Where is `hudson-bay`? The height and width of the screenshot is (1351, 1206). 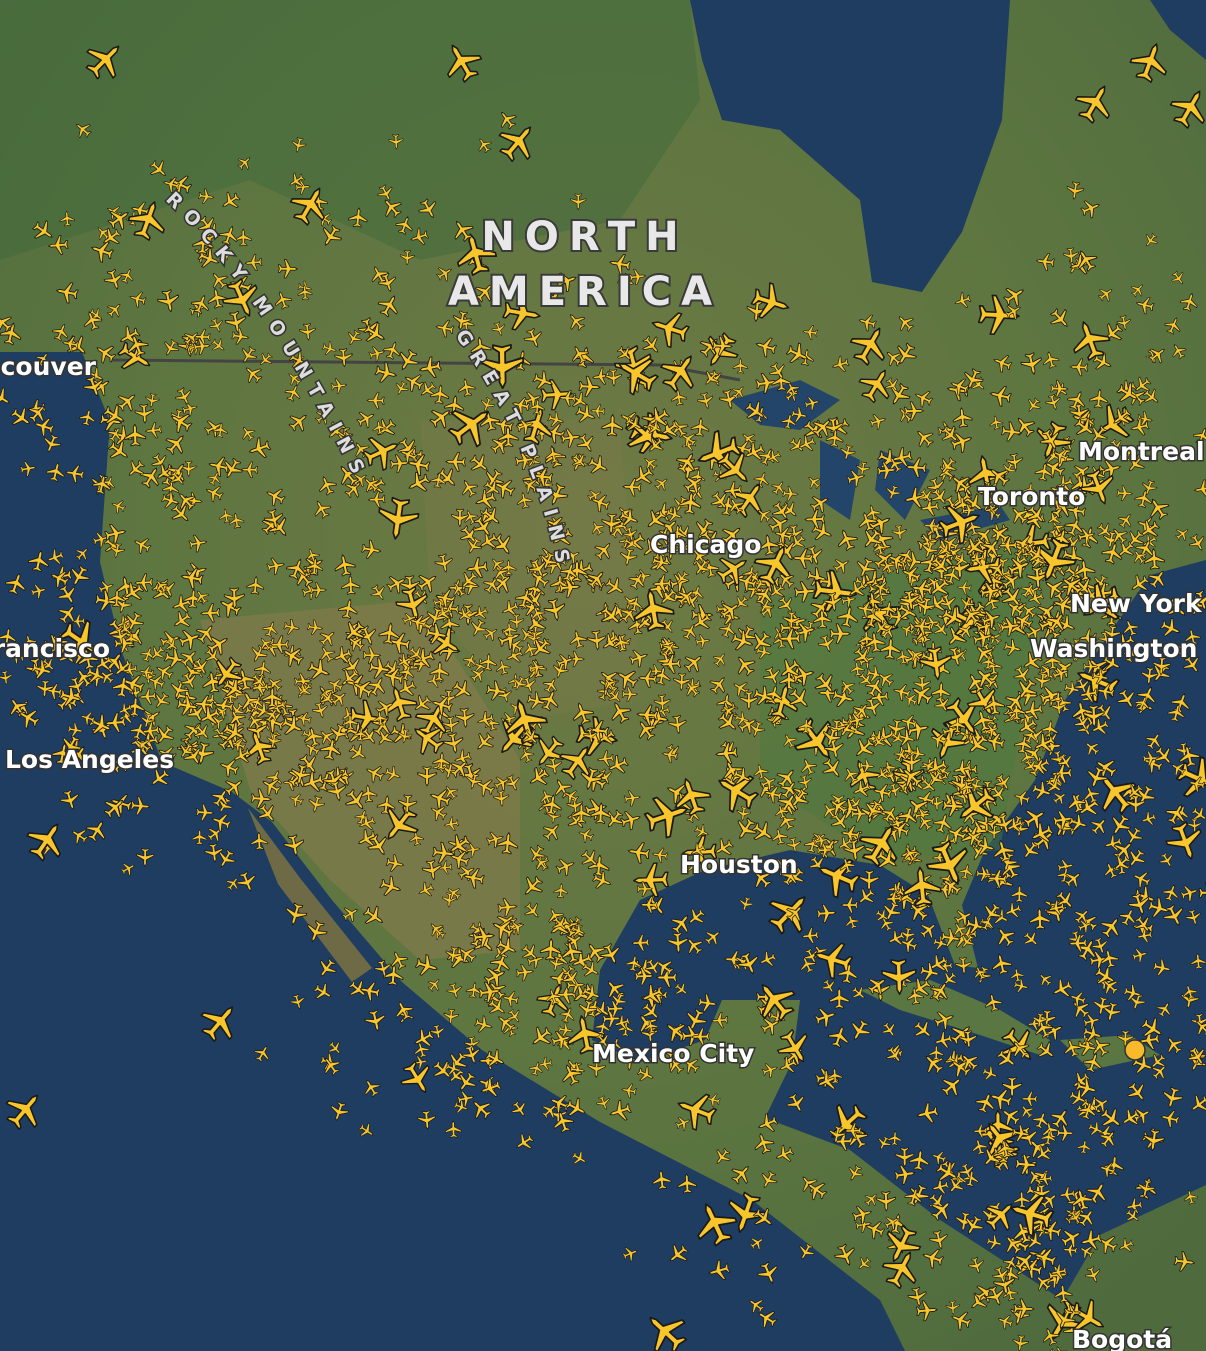 hudson-bay is located at coordinates (850, 146).